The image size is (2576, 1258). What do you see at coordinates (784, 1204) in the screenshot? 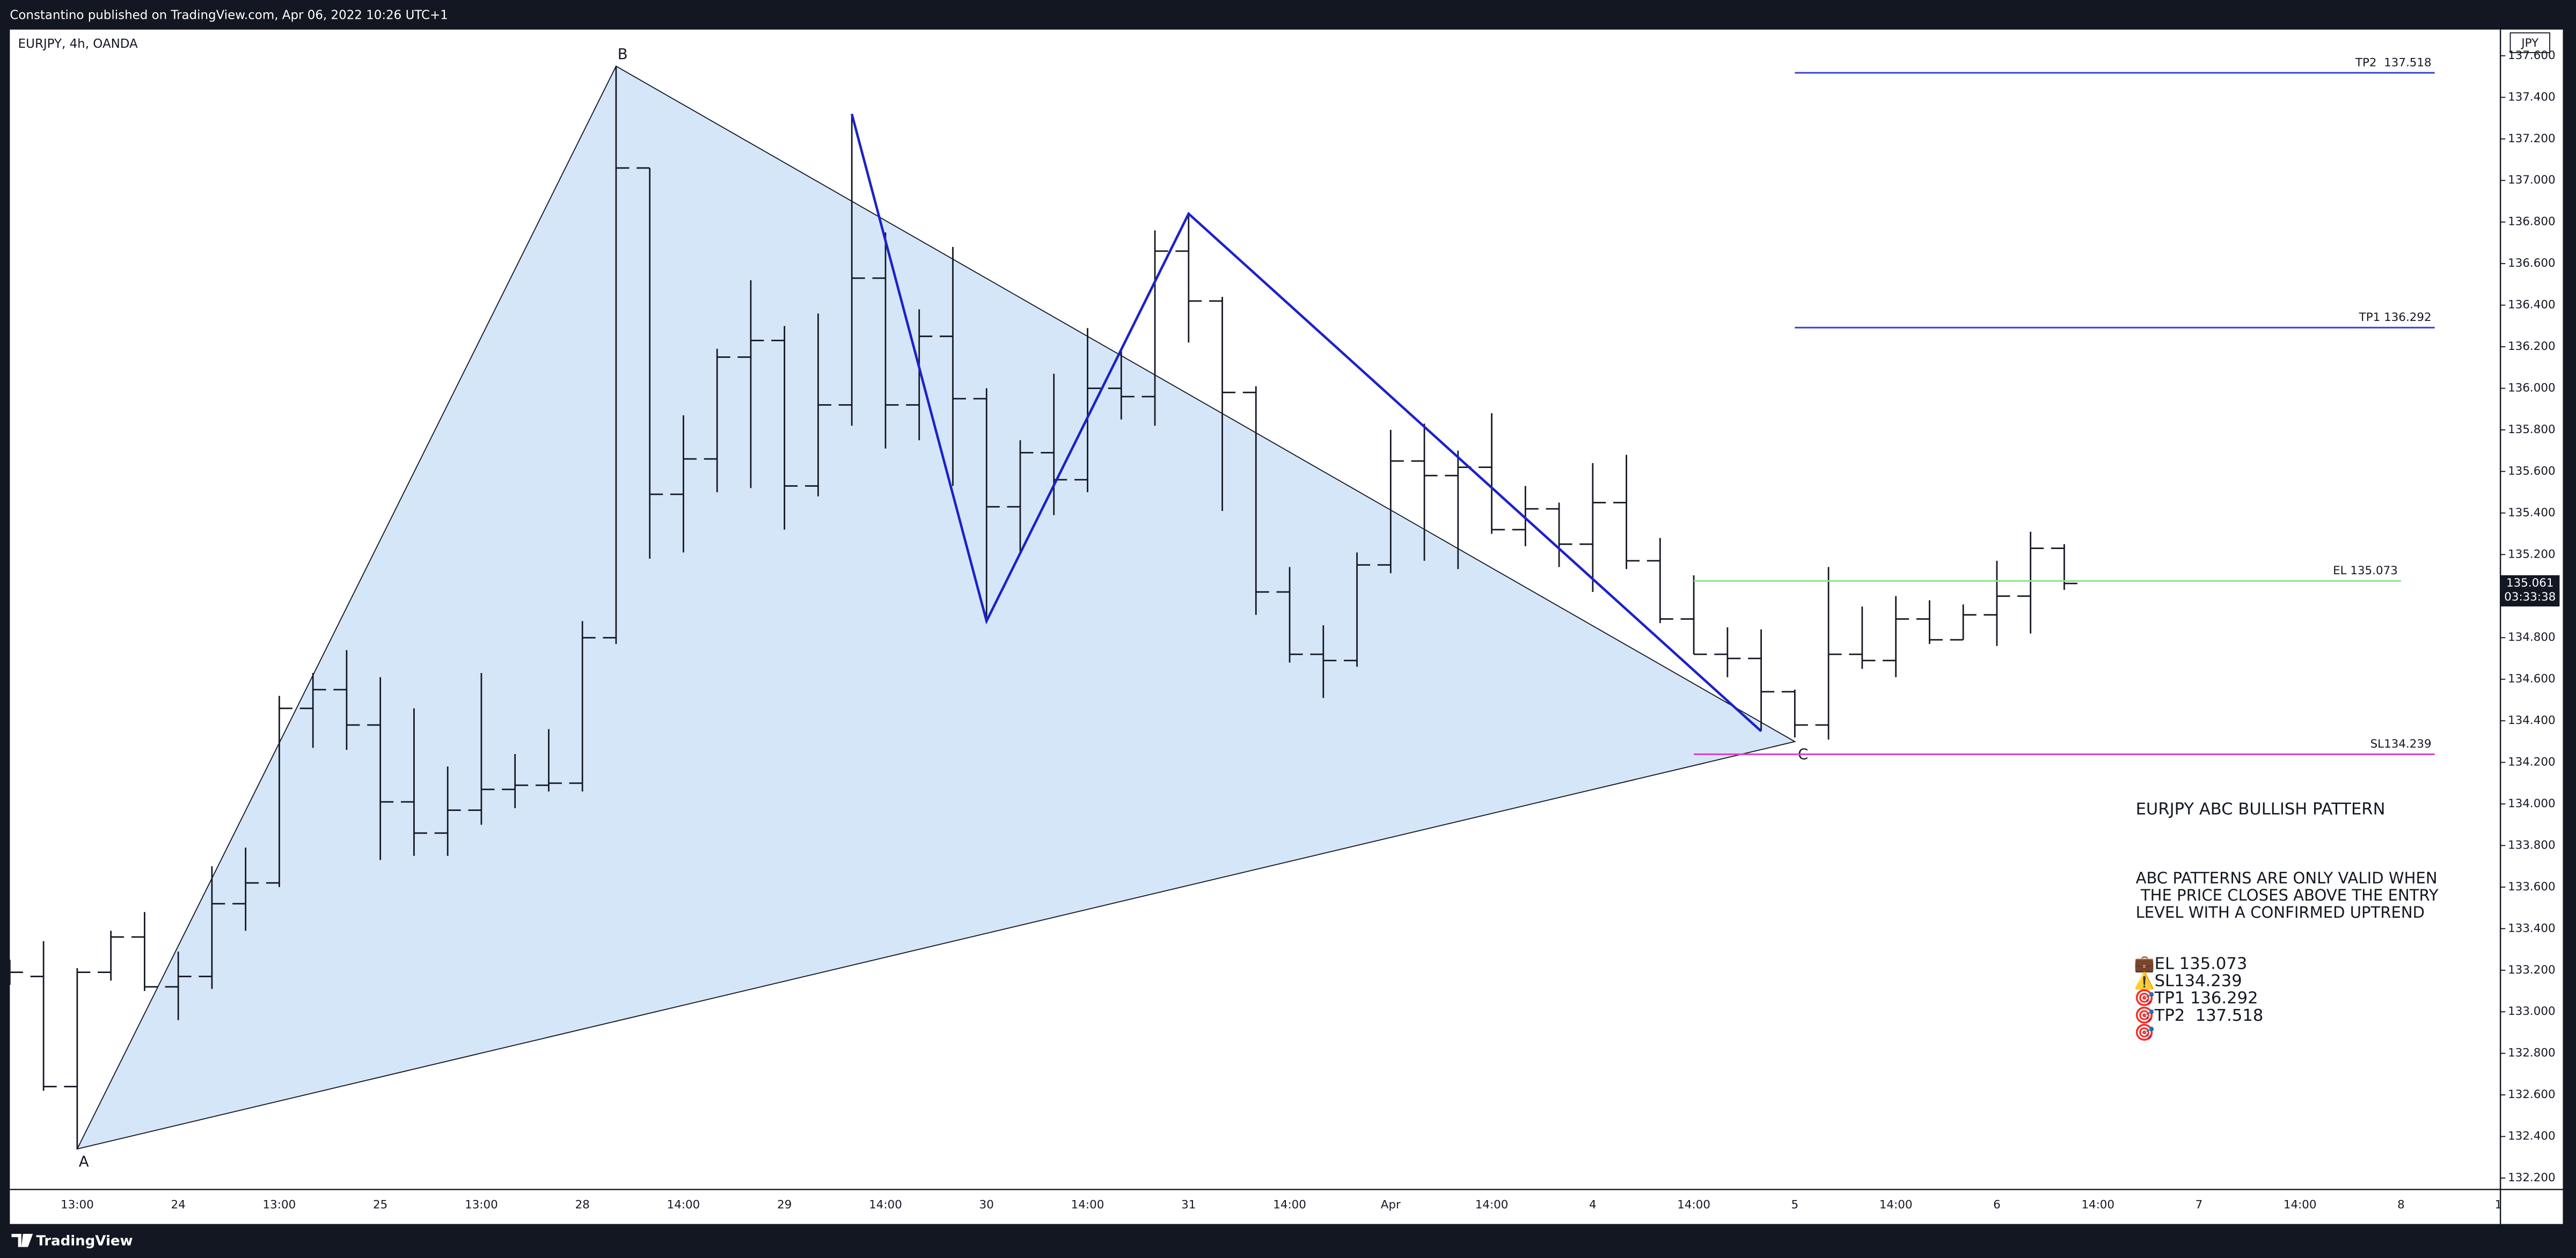
I see `x-tick-label: 29` at bounding box center [784, 1204].